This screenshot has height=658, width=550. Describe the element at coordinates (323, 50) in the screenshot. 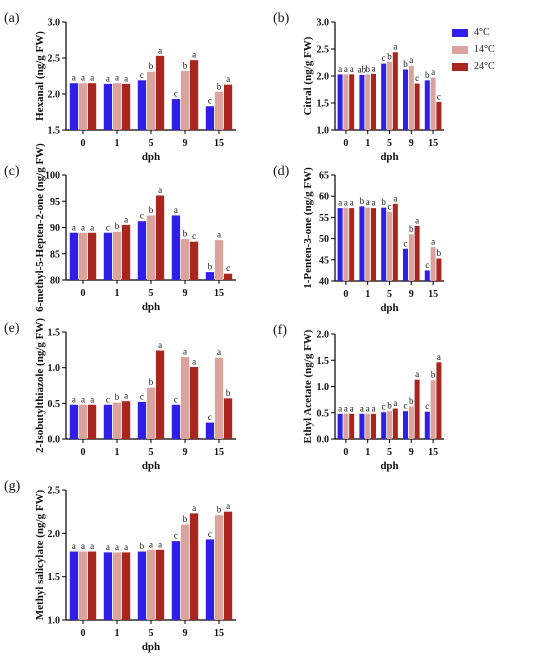

I see `y-tick-label: 2.5` at that location.